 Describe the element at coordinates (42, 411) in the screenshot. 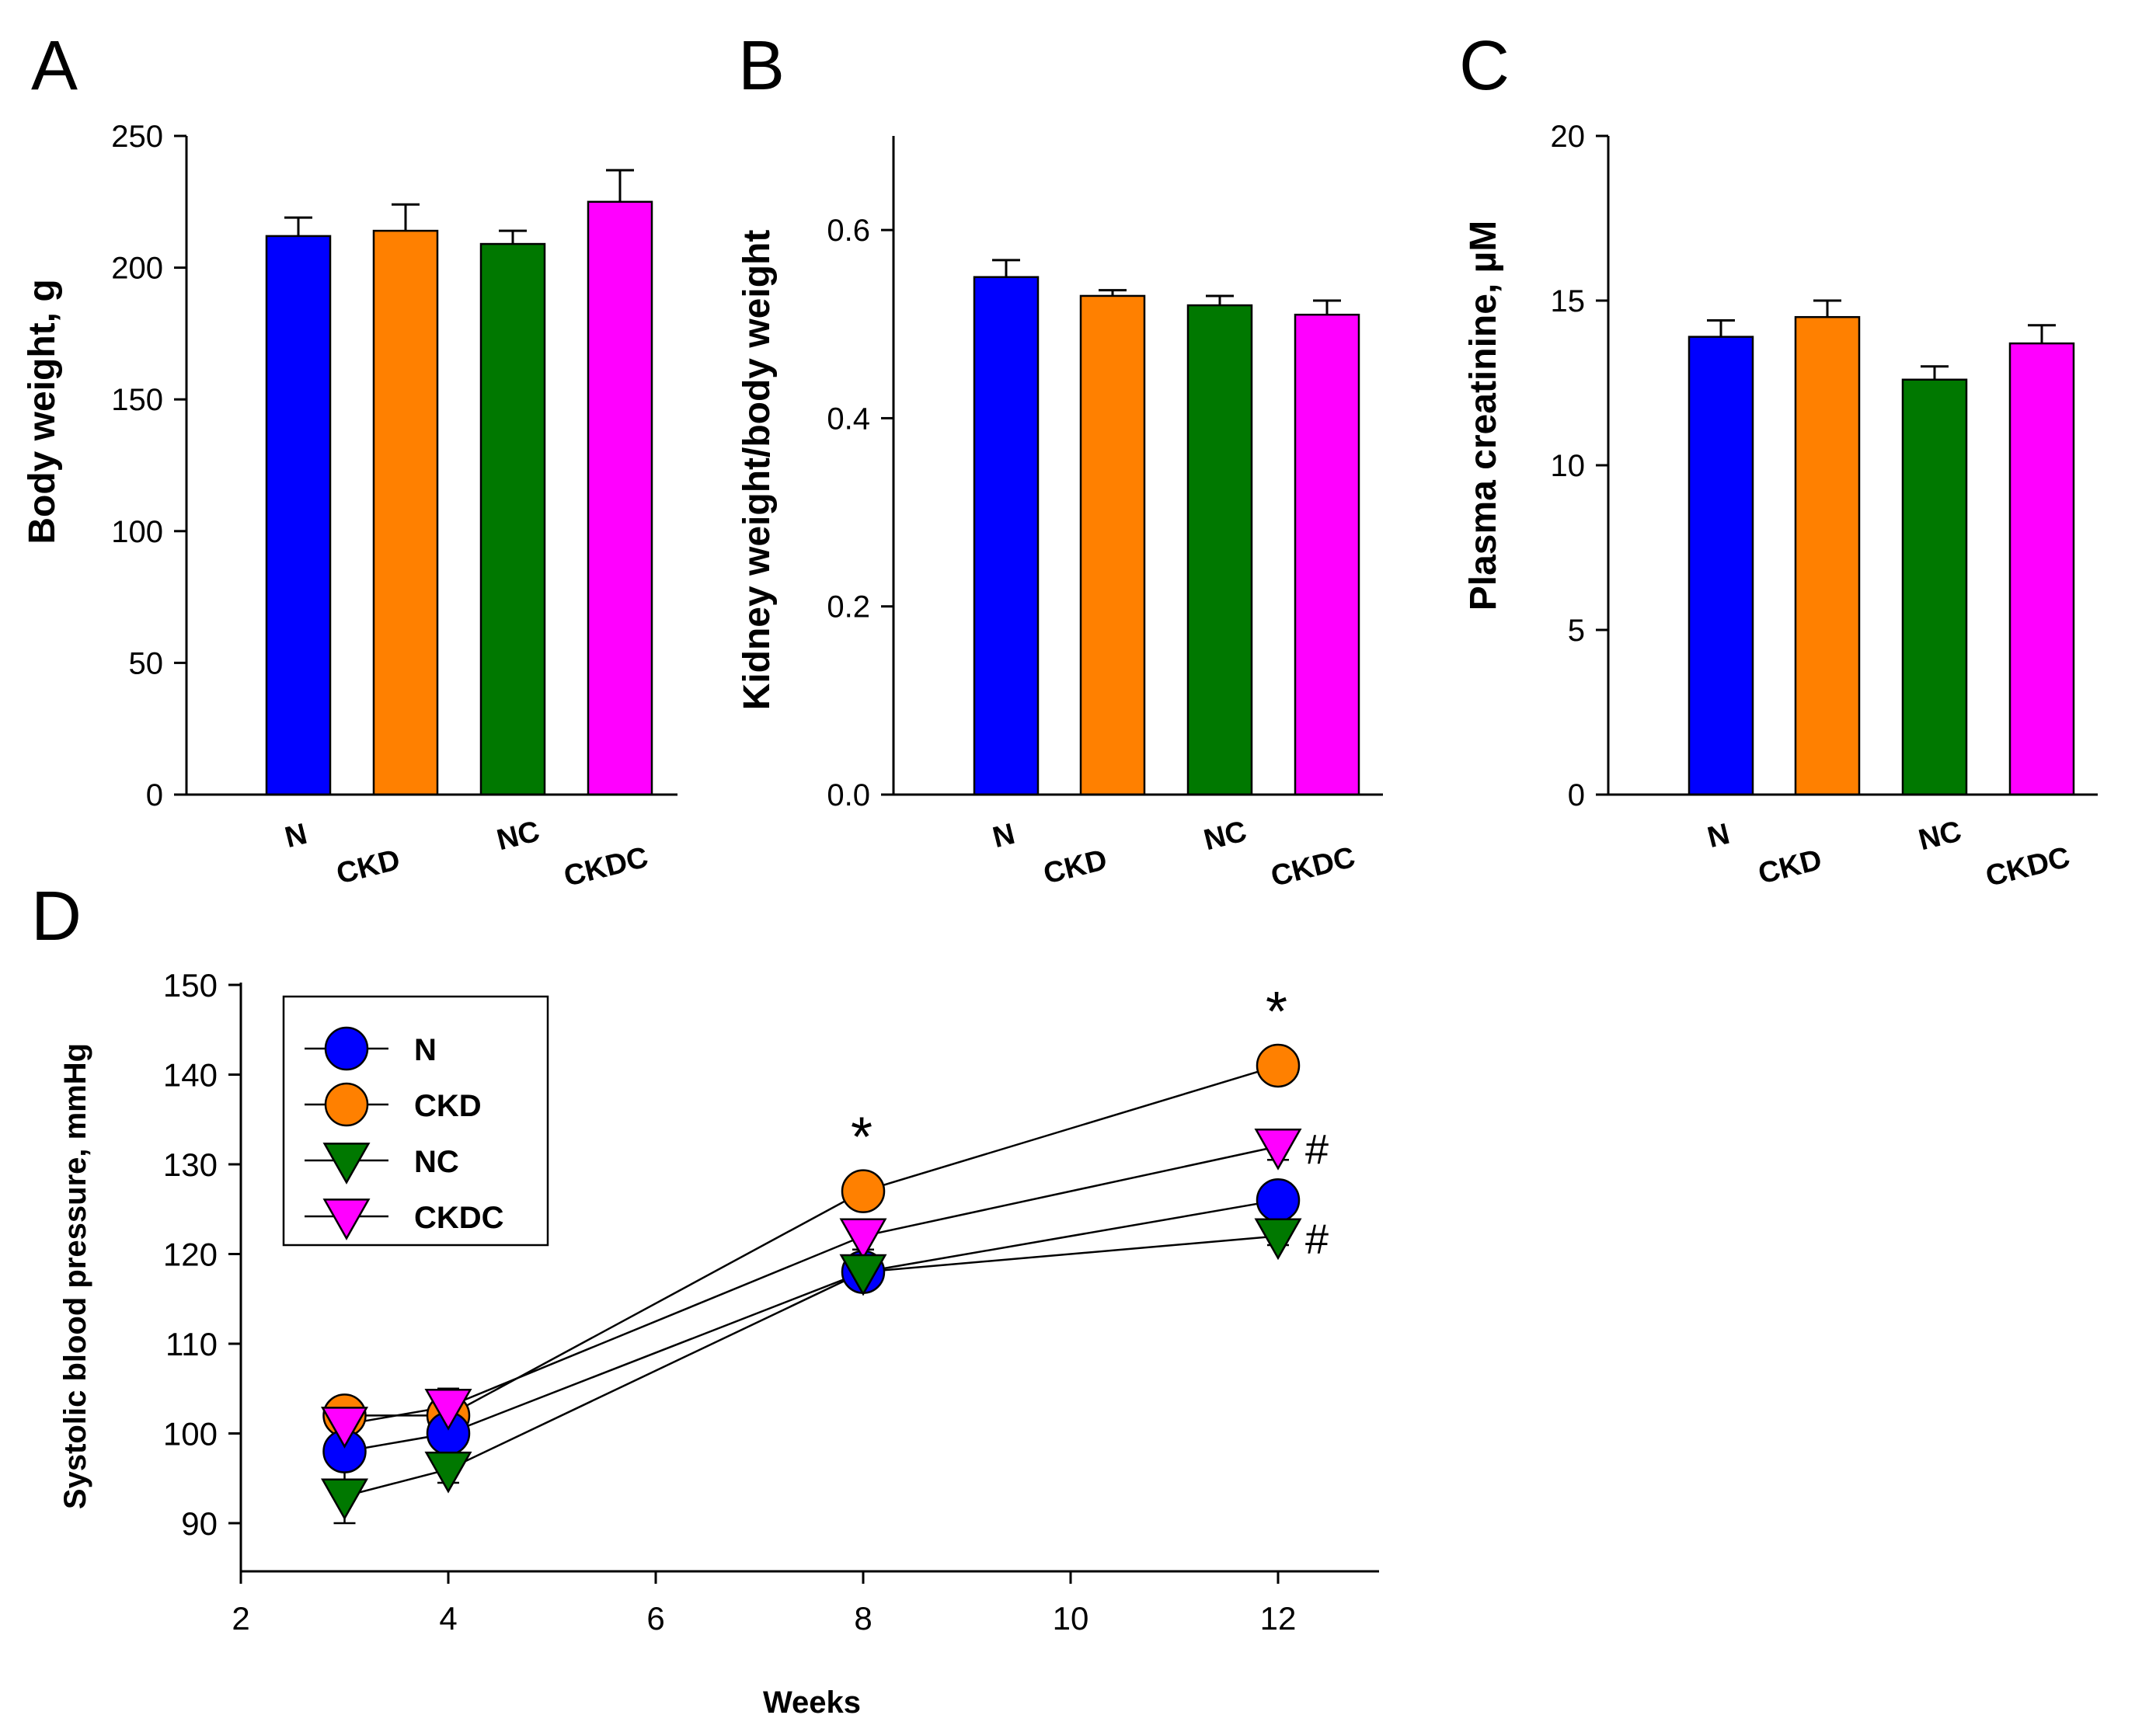

I see `y-axis-label: Body weight, g` at that location.